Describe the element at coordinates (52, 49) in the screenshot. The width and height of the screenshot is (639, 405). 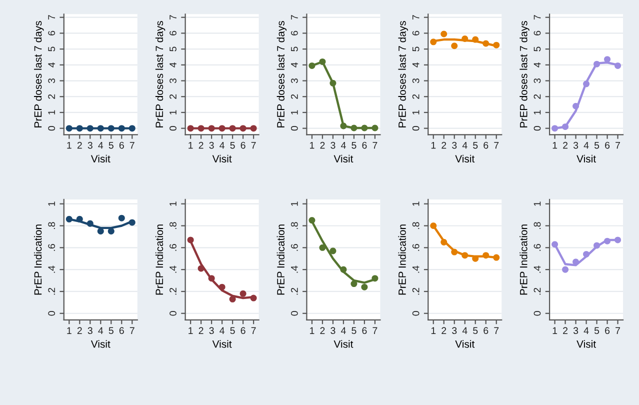
I see `y-tick-label: 5` at that location.